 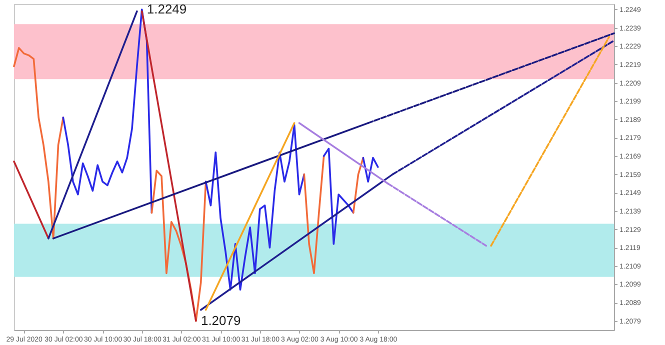 What do you see at coordinates (166, 8) in the screenshot?
I see `annotation: 1.2249` at bounding box center [166, 8].